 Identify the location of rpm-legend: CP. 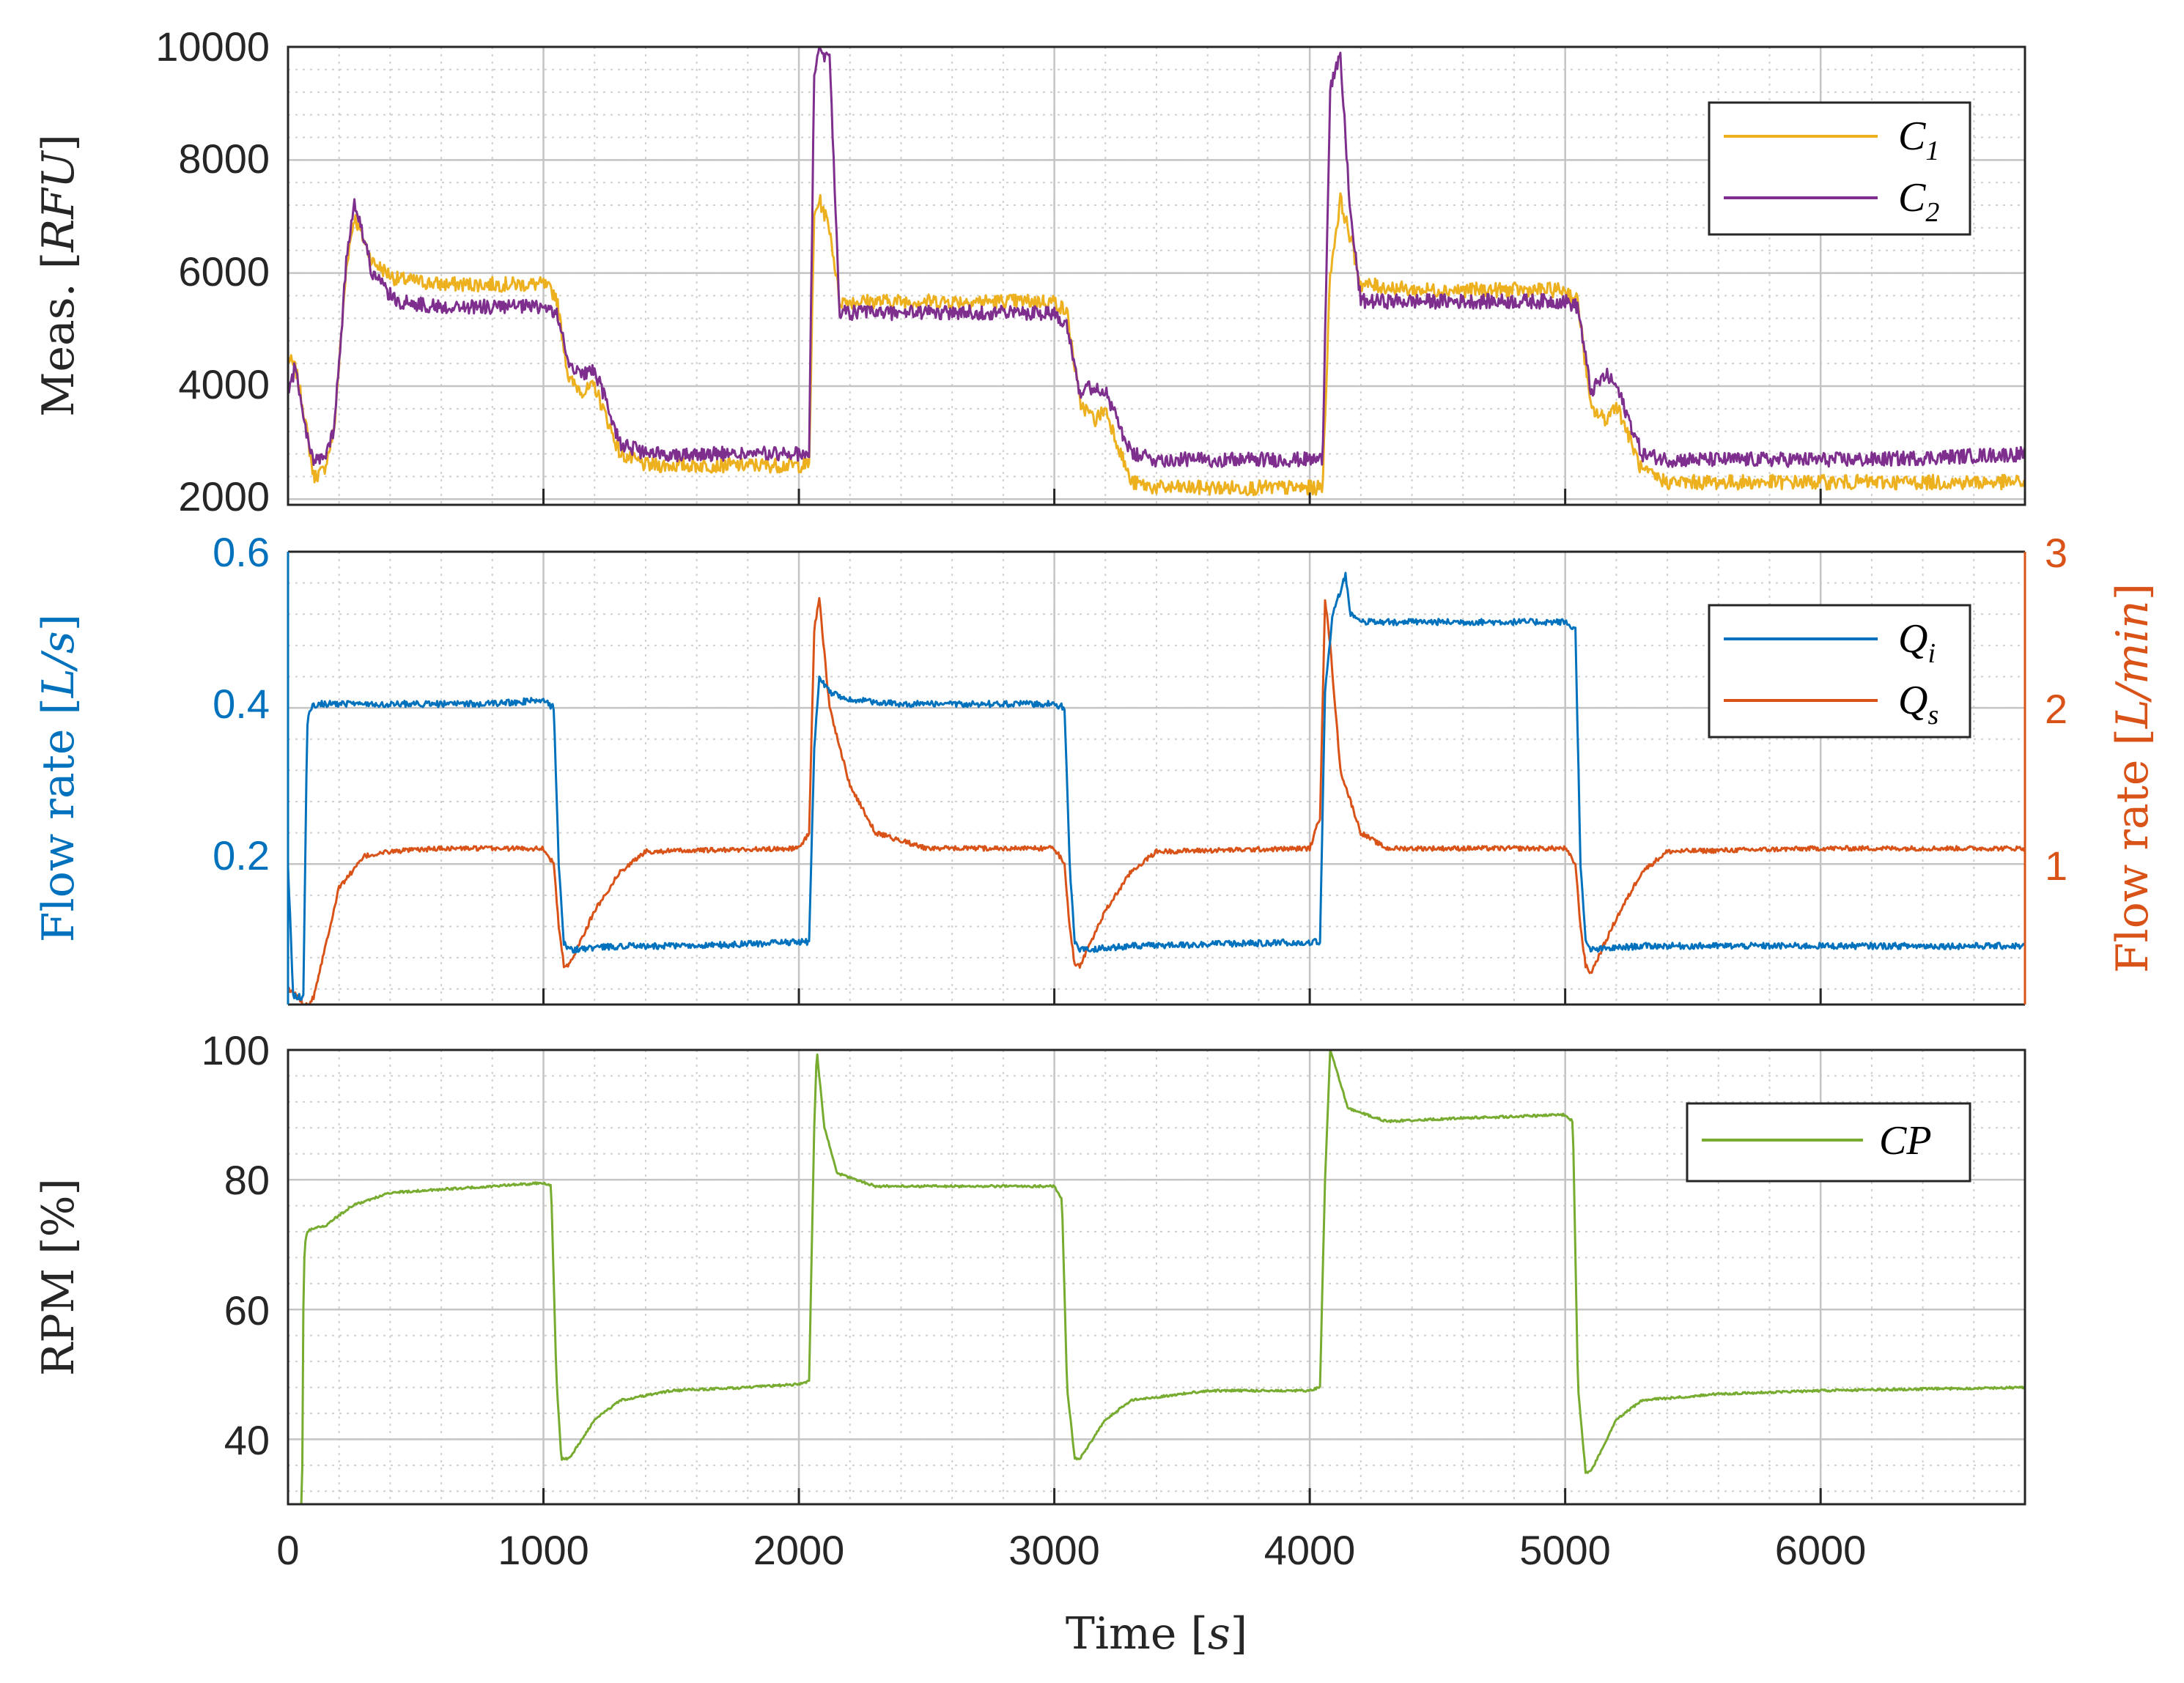
(1829, 1142).